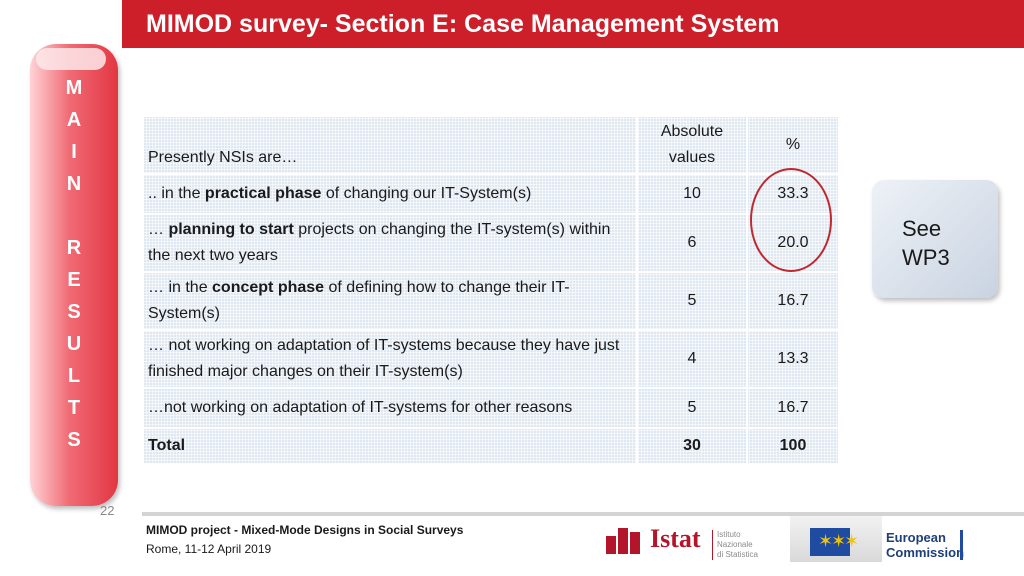 This screenshot has width=1024, height=576. Describe the element at coordinates (74, 280) in the screenshot. I see `banner-letter: E` at that location.